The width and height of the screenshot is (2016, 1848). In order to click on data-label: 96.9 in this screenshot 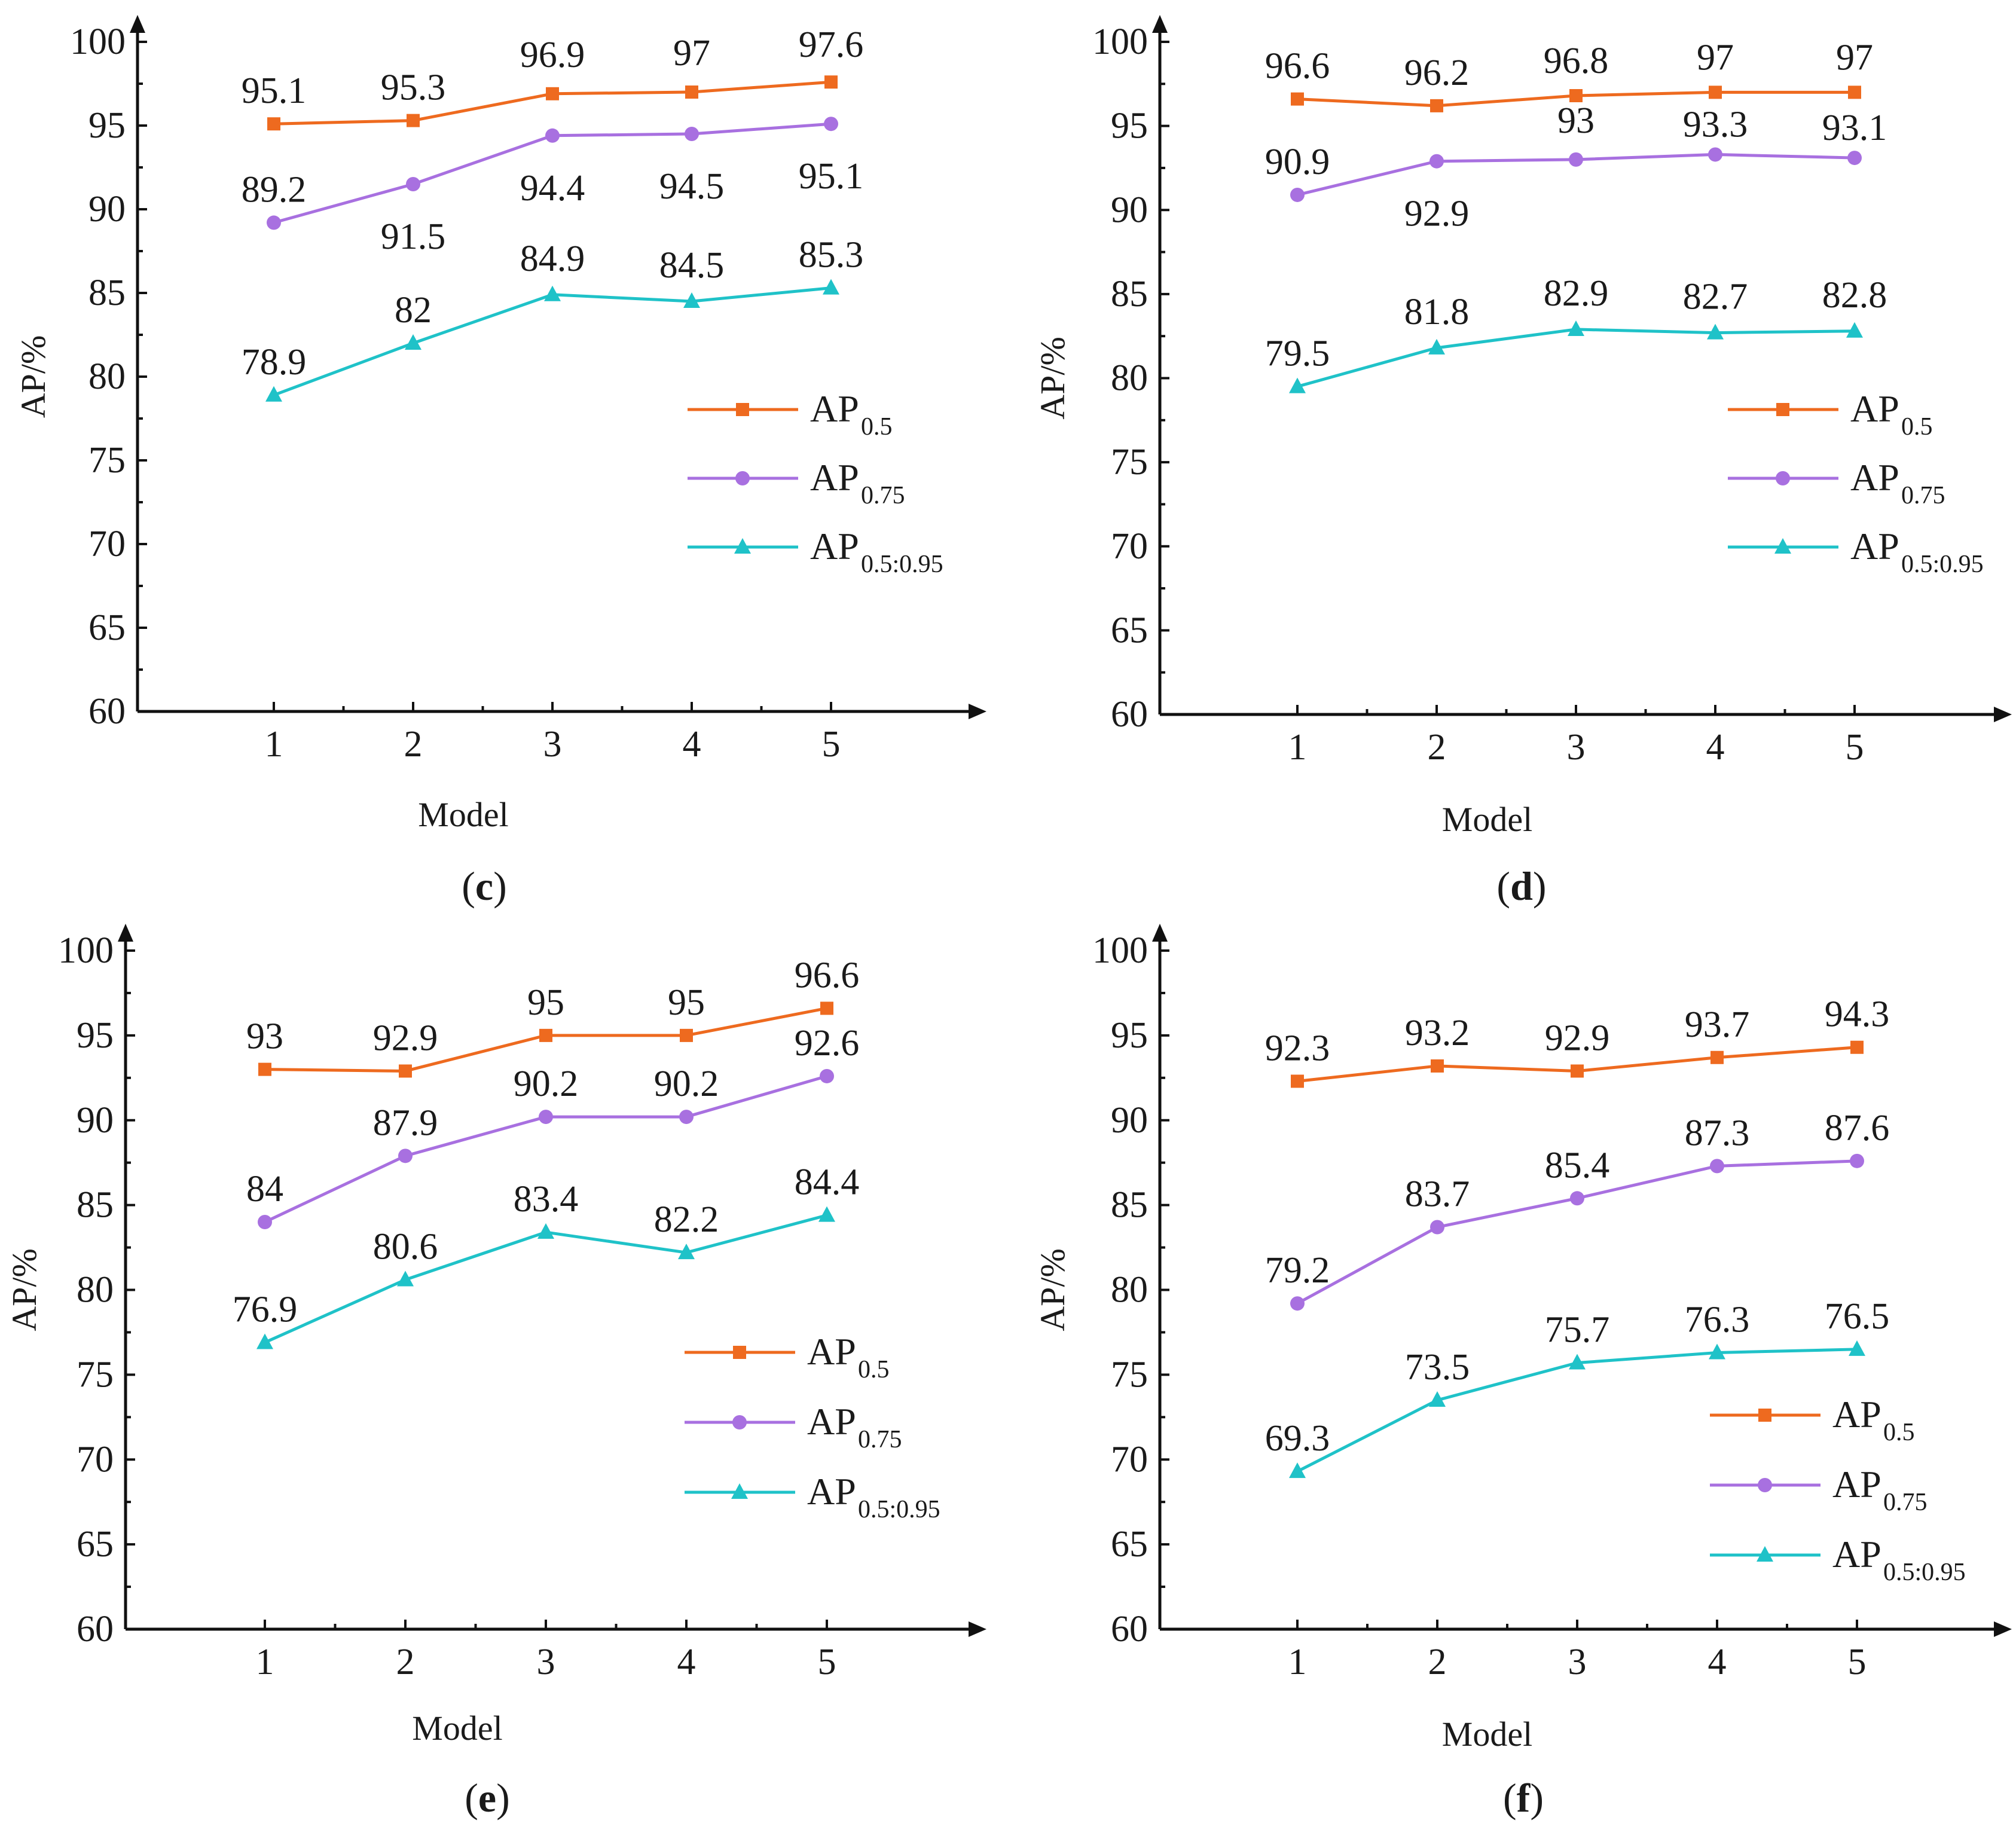, I will do `click(552, 55)`.